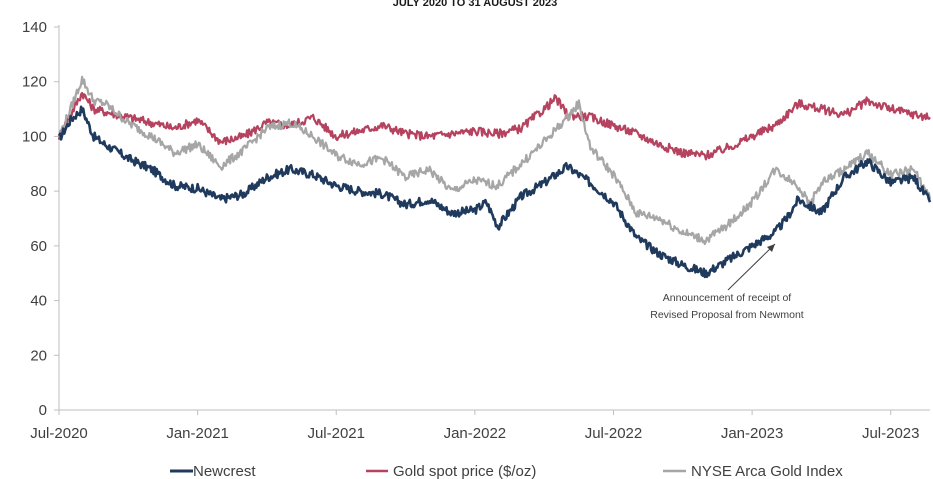 This screenshot has width=933, height=479. I want to click on legend-item-gold-spot-price: Gold spot price ($/oz), so click(451, 471).